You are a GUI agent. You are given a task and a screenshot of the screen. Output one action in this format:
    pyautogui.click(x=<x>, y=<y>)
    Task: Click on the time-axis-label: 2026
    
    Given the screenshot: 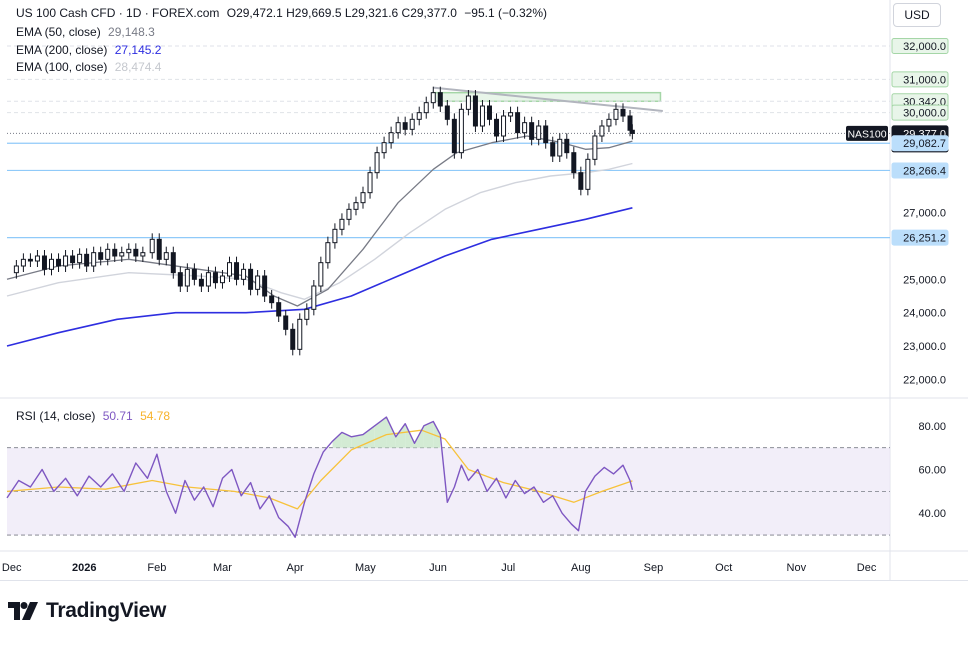 What is the action you would take?
    pyautogui.click(x=84, y=568)
    